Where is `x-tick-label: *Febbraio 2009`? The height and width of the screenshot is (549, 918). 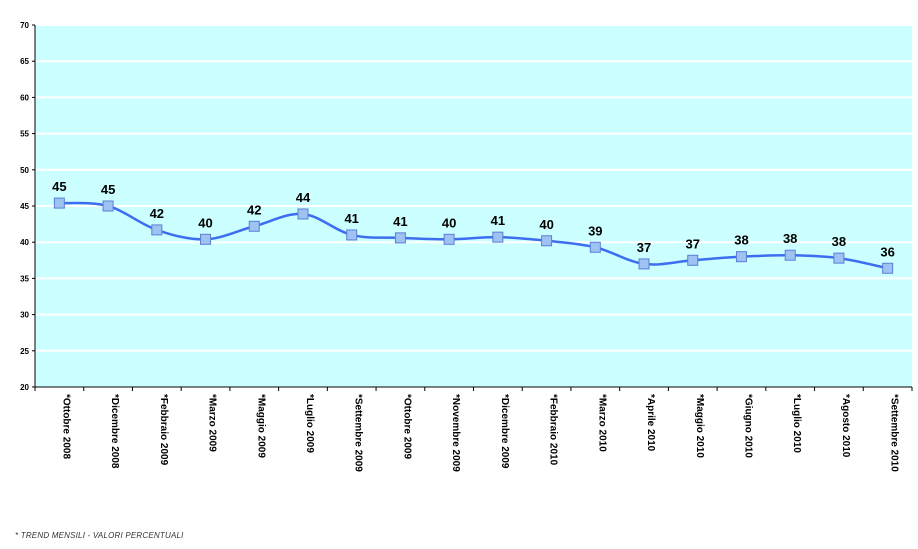 x-tick-label: *Febbraio 2009 is located at coordinates (163, 430).